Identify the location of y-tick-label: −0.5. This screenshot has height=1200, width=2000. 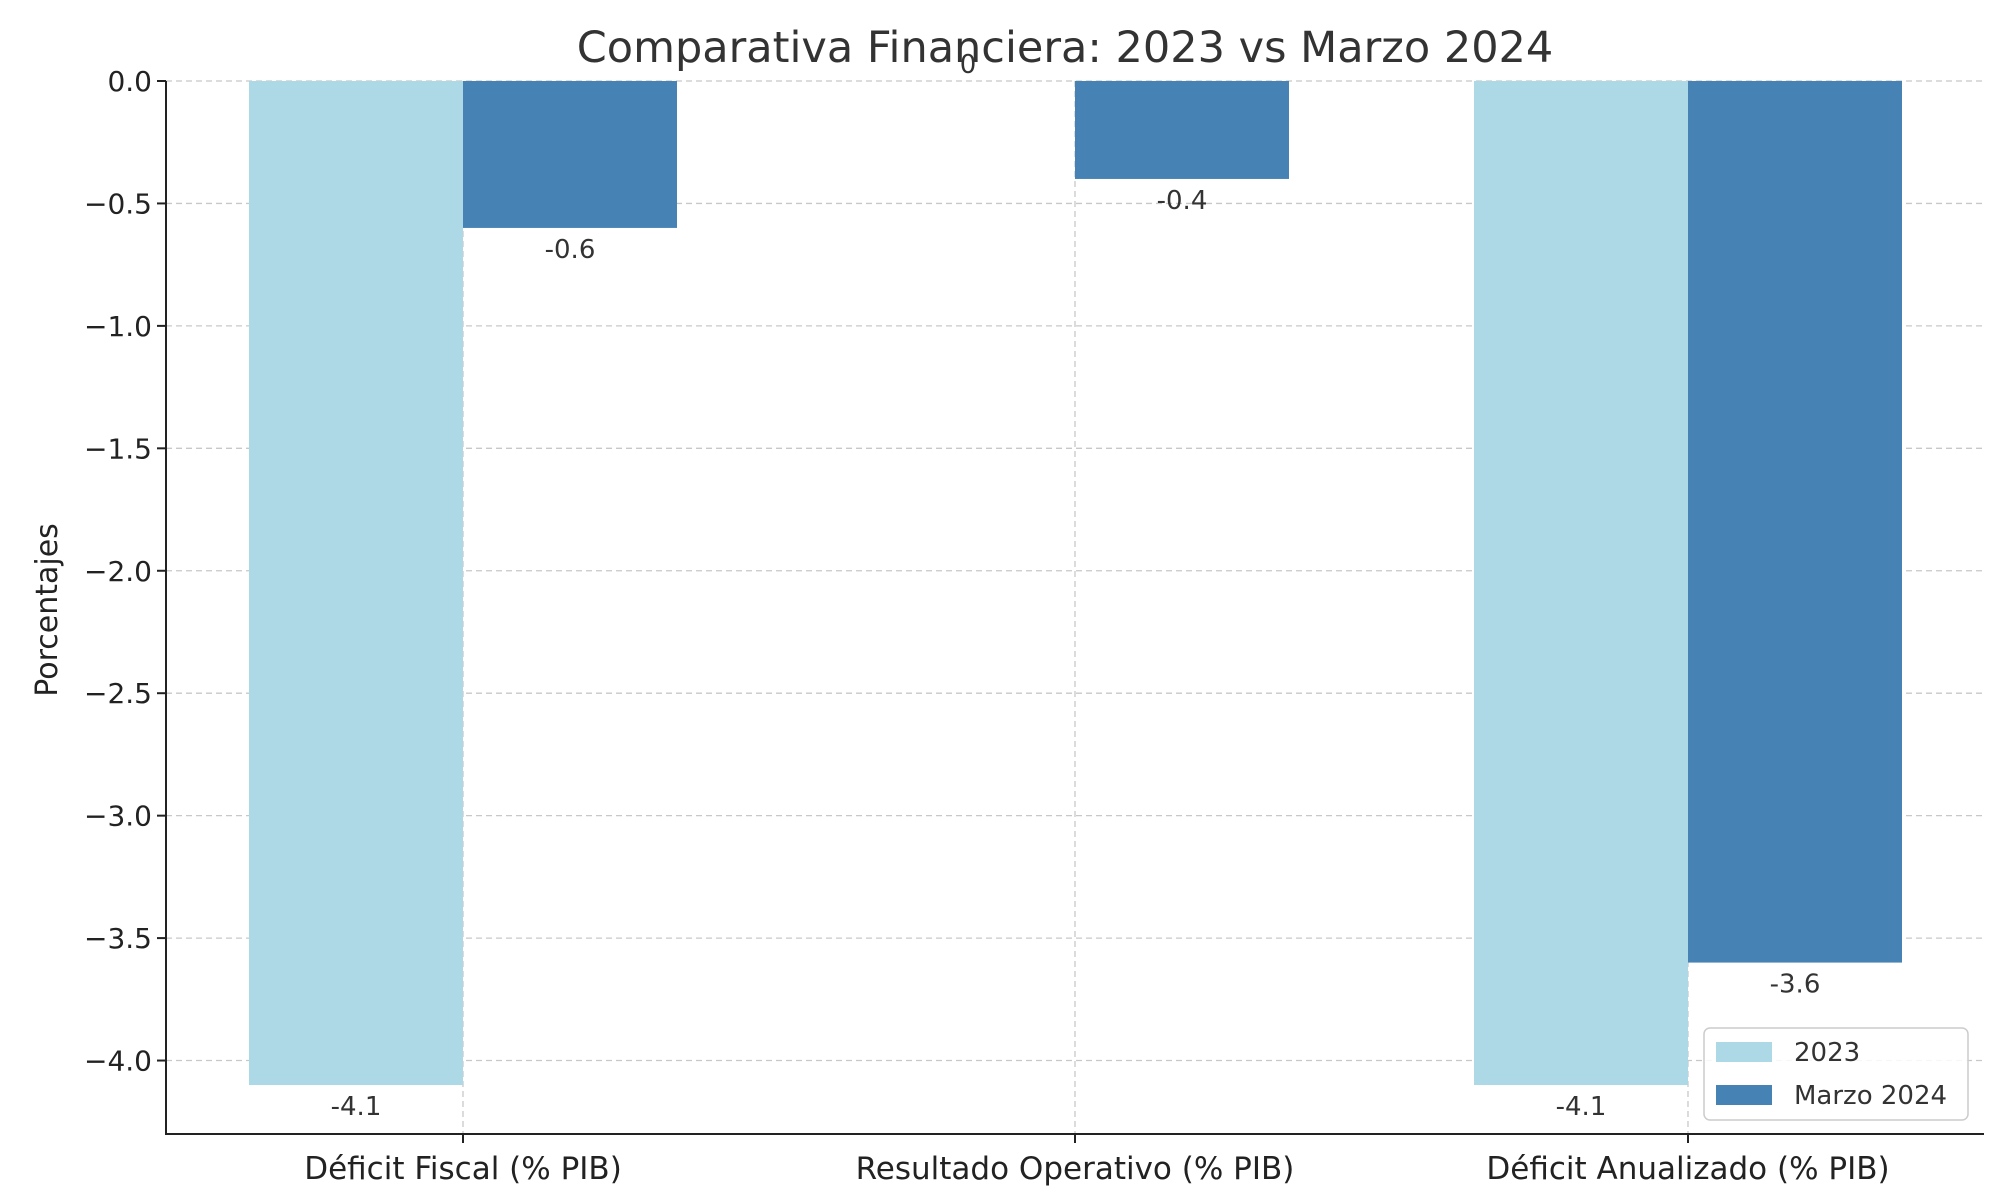
(118, 203).